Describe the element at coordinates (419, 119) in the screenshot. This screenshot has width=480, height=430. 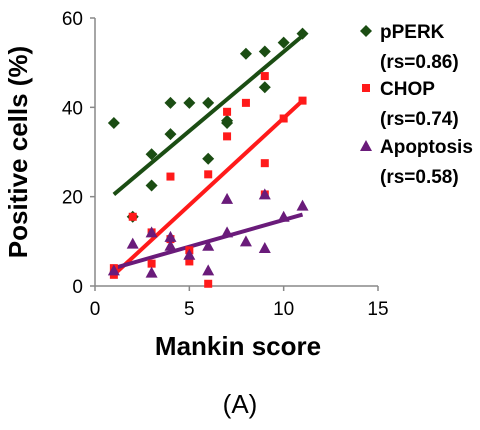
I see `legend-stat: (rs=0.74)` at that location.